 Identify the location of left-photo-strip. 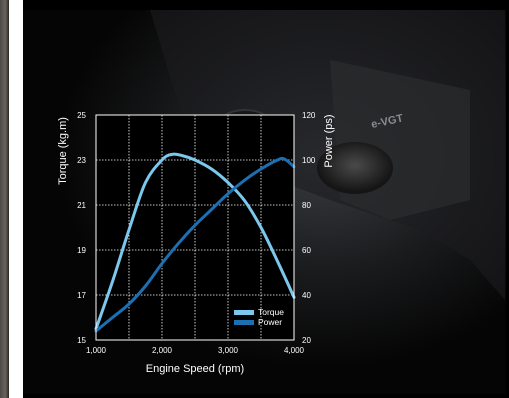
(4, 199).